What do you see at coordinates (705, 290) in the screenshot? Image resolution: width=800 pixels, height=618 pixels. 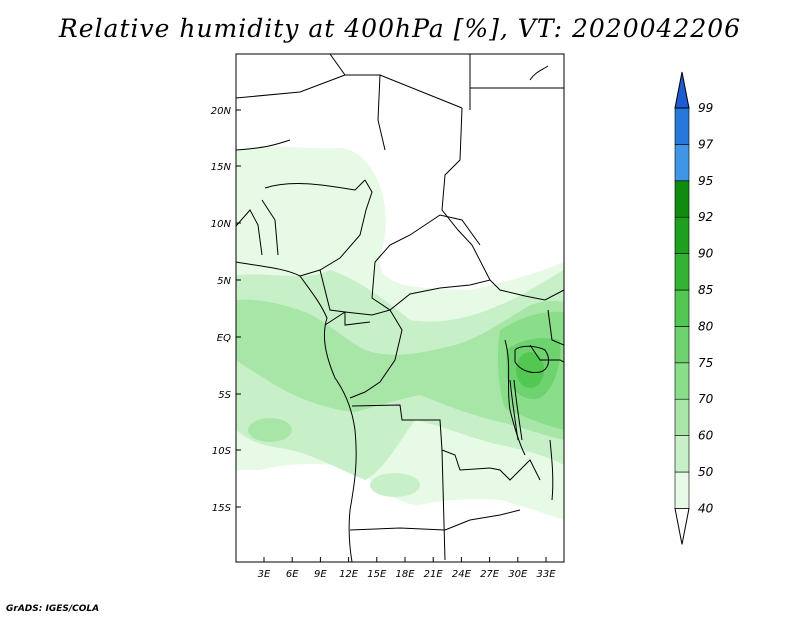 I see `colorbar-label: 85` at bounding box center [705, 290].